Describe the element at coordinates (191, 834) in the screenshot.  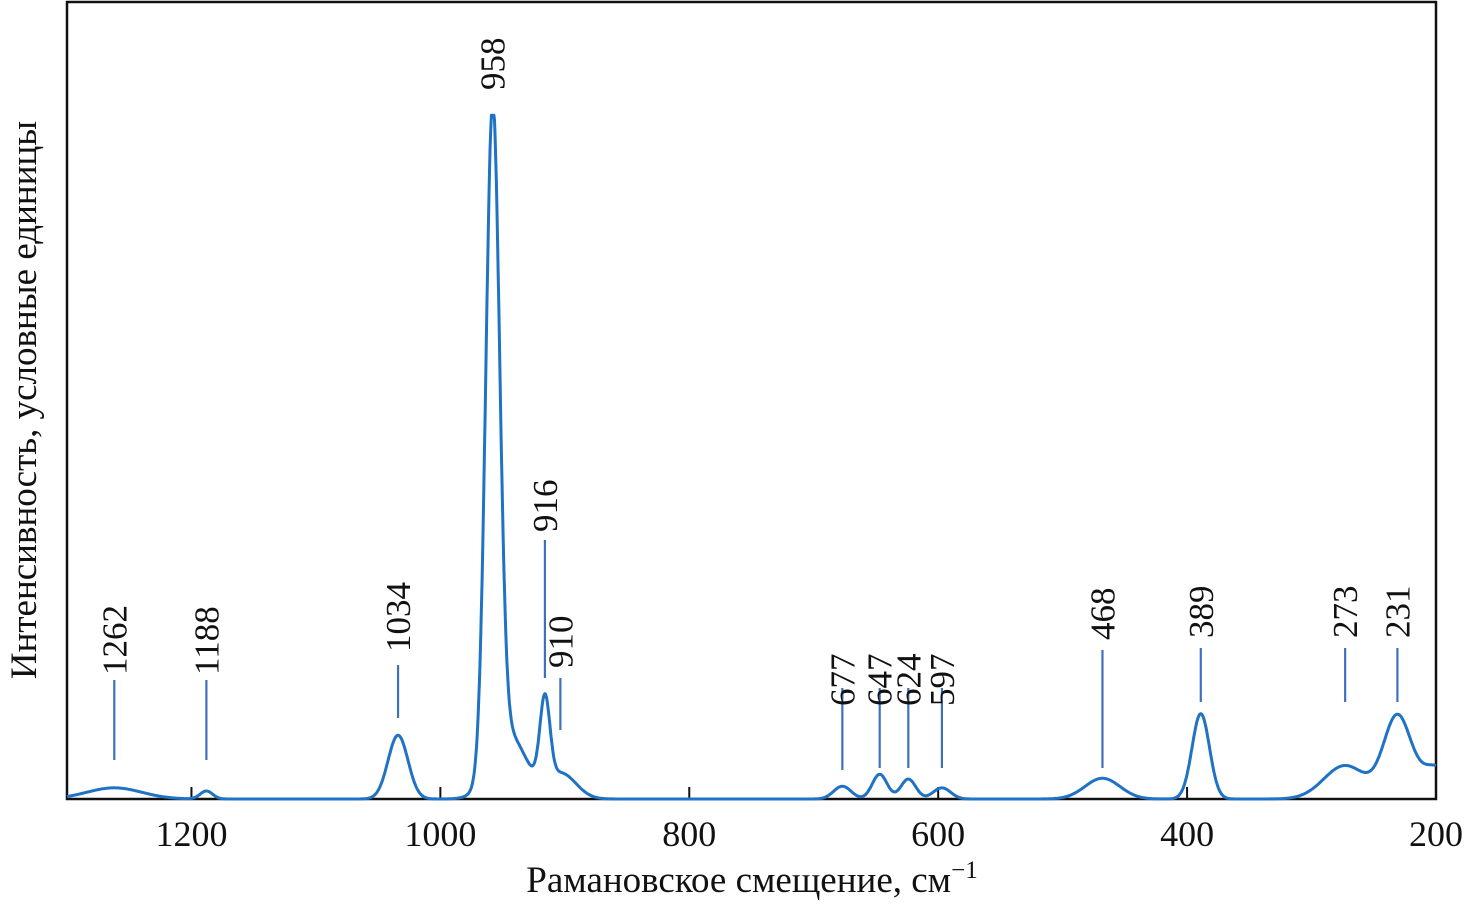
I see `x-tick-label: 1200` at that location.